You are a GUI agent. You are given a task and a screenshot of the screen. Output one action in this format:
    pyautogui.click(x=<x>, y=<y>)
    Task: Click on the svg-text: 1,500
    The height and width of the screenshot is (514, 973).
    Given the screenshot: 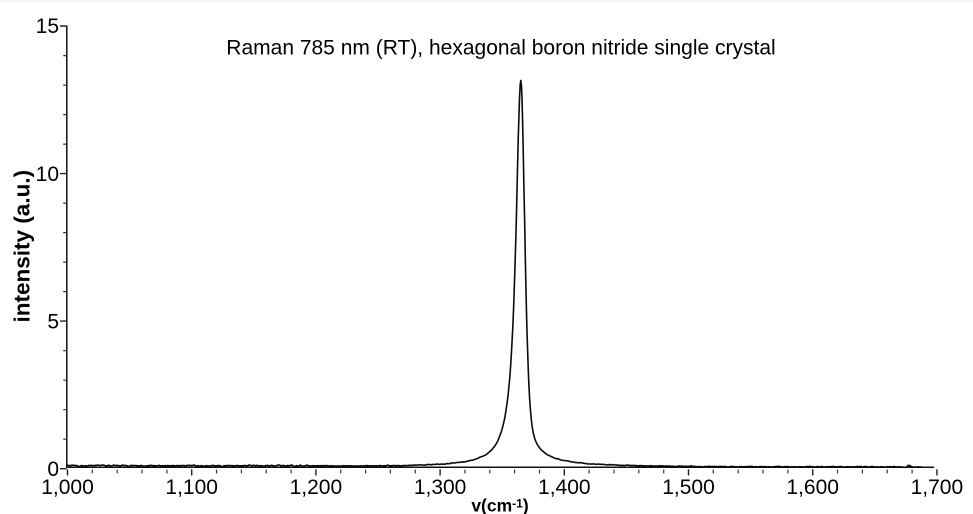 What is the action you would take?
    pyautogui.click(x=688, y=487)
    